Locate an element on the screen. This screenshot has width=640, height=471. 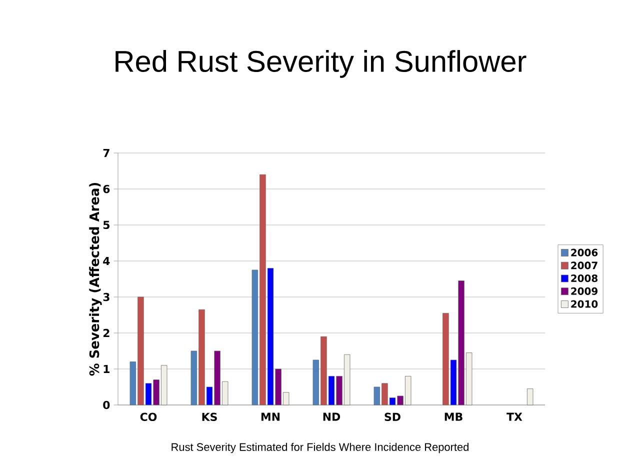
legend-label: 2006 is located at coordinates (584, 252).